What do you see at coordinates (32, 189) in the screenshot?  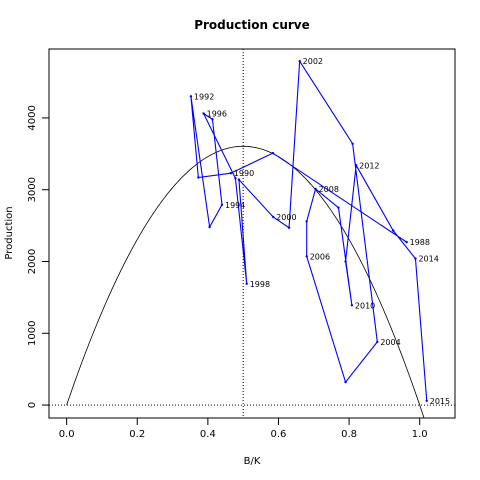 I see `y-tick-label: 3000` at bounding box center [32, 189].